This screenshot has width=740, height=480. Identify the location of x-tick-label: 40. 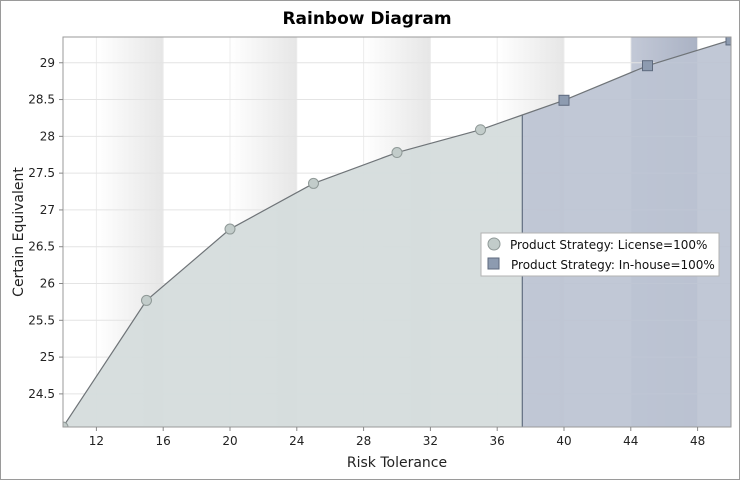
(563, 441).